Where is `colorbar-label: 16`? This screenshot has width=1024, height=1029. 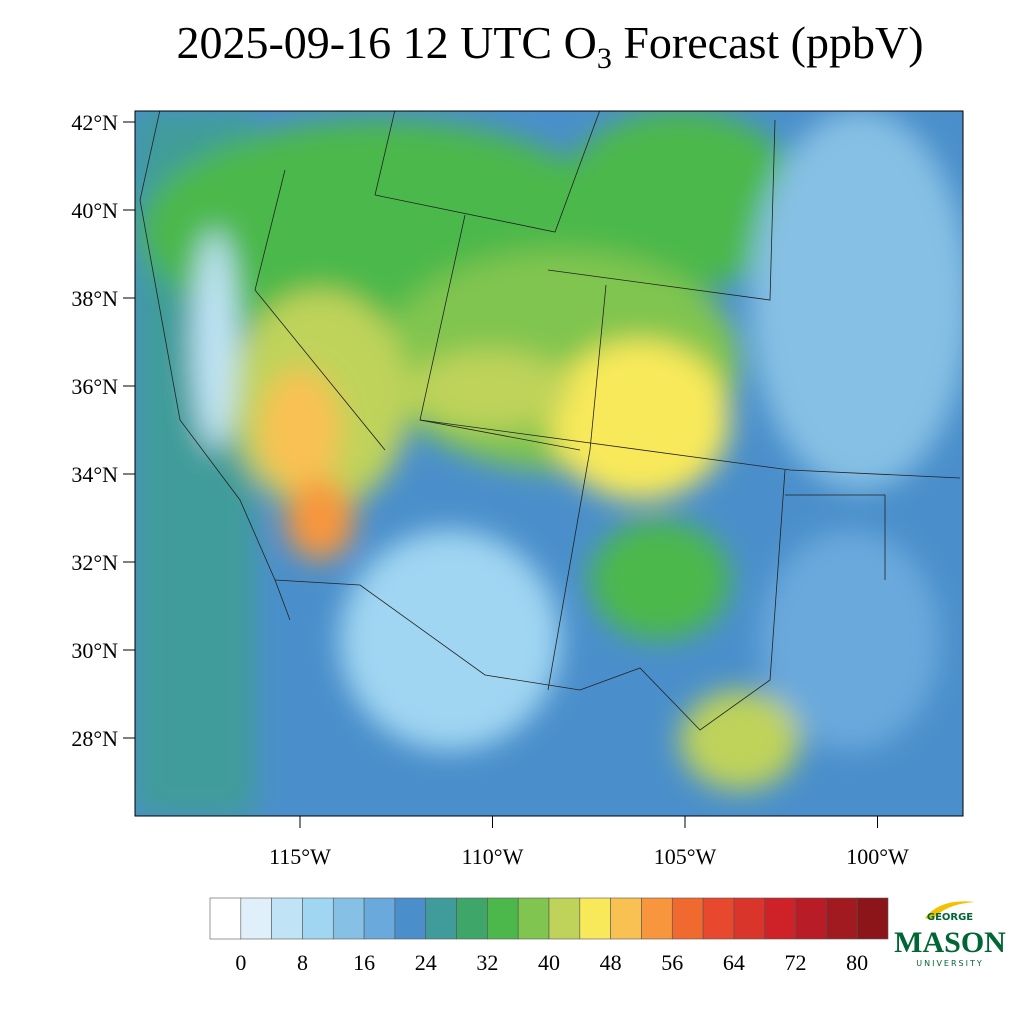
colorbar-label: 16 is located at coordinates (364, 962).